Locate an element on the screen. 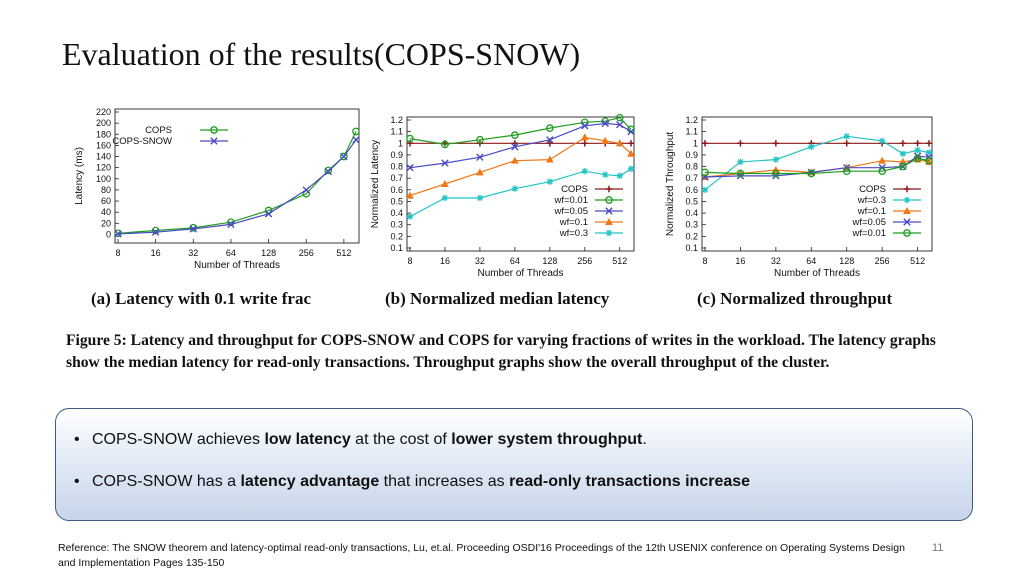  subcaption-a: (a) Latency with 0.1 write frac is located at coordinates (201, 298).